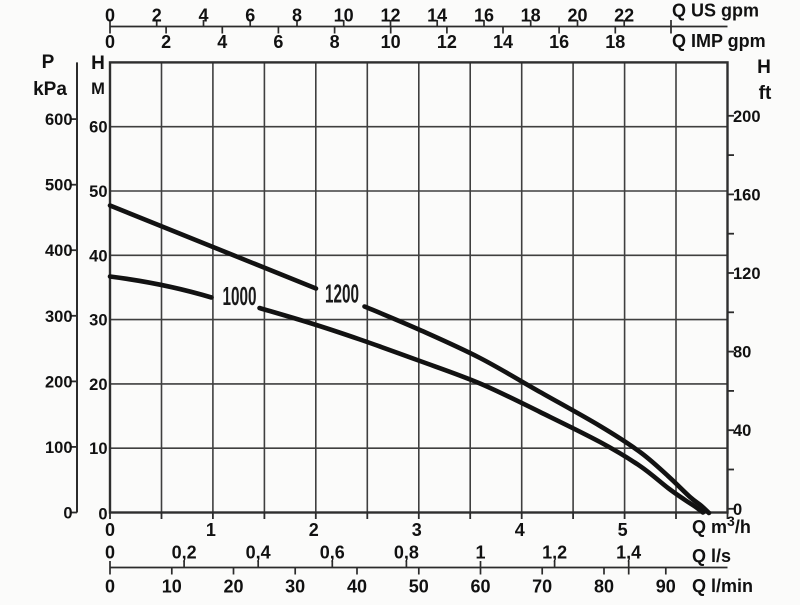 Image resolution: width=800 pixels, height=605 pixels. I want to click on svg-text: 3, so click(417, 530).